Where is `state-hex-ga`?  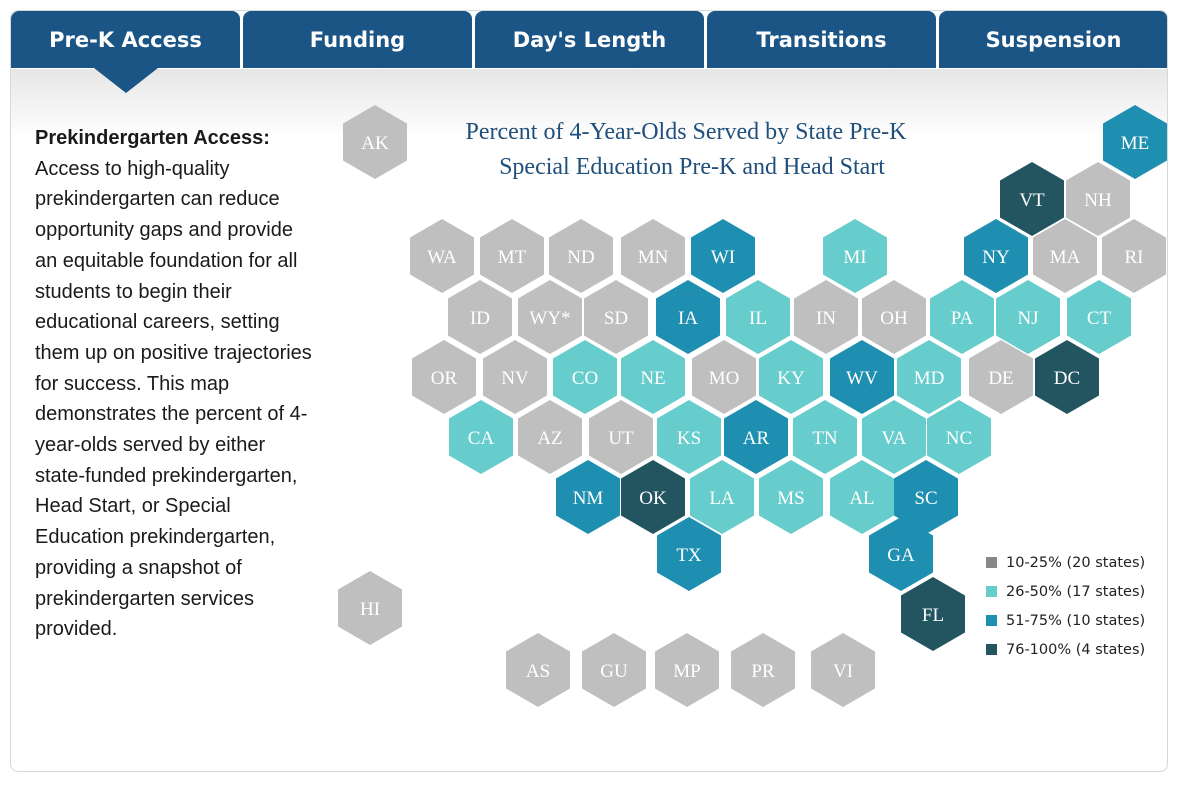 state-hex-ga is located at coordinates (901, 554).